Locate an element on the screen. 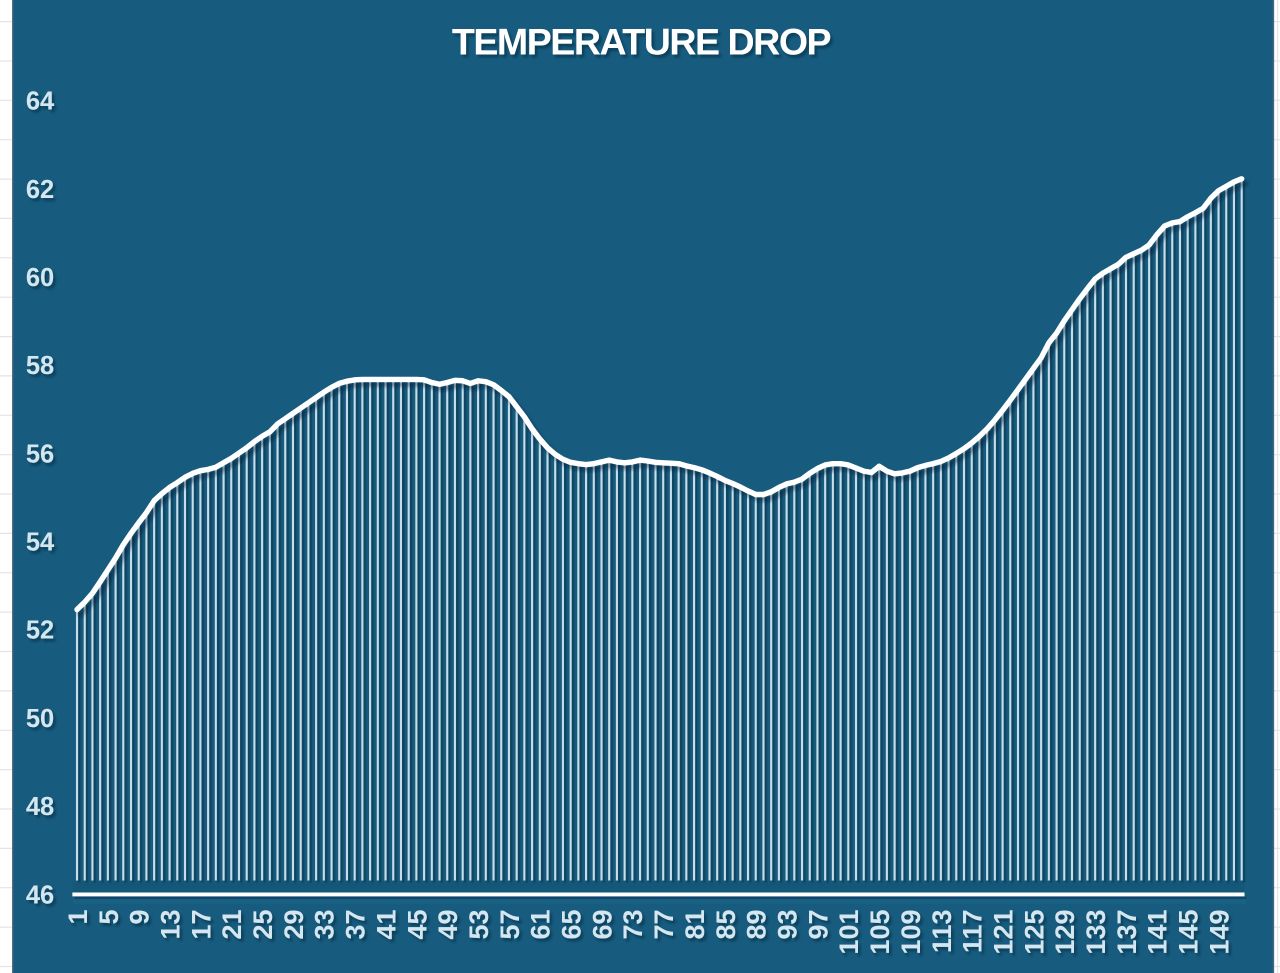 This screenshot has height=973, width=1280. svg-text: 1 is located at coordinates (78, 917).